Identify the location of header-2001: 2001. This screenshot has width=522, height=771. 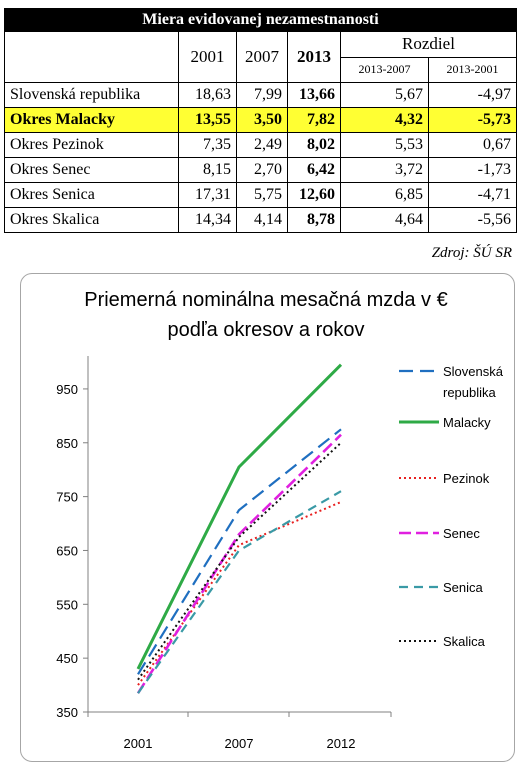
(207, 57).